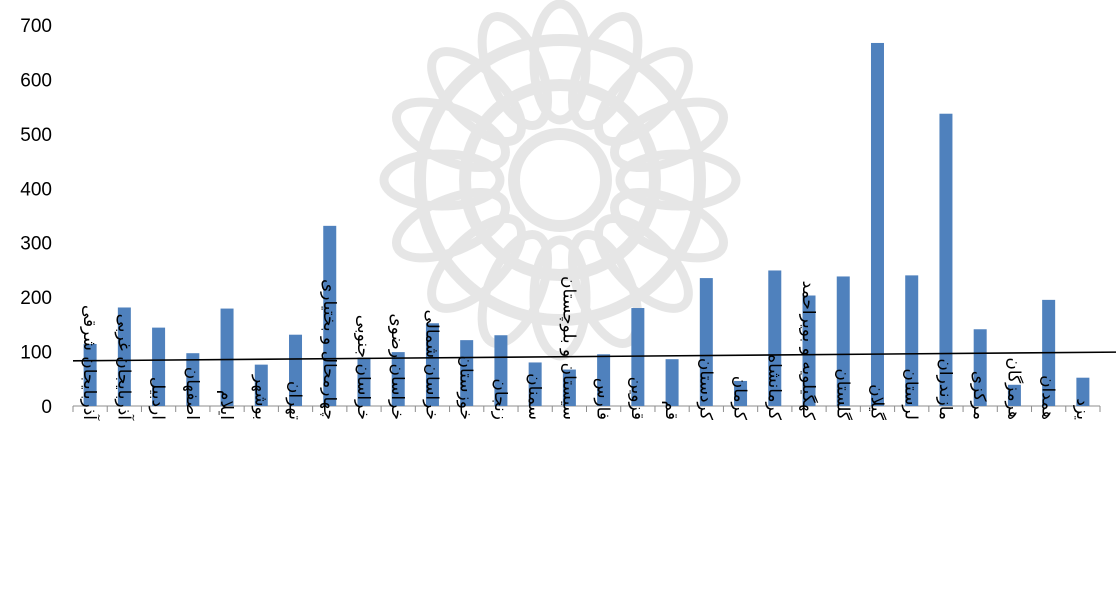 This screenshot has width=1116, height=604. What do you see at coordinates (36, 298) in the screenshot?
I see `y-tick-label: 200` at bounding box center [36, 298].